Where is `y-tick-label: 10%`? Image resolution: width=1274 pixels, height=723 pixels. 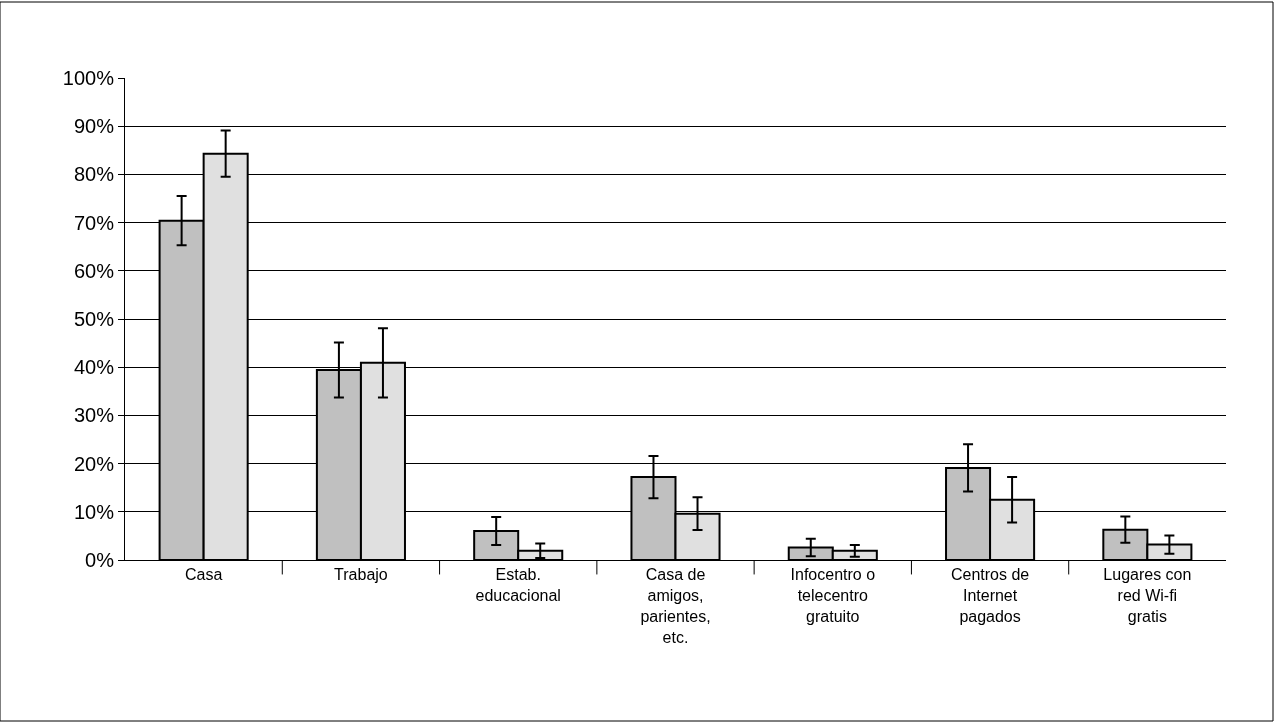 y-tick-label: 10% is located at coordinates (94, 511).